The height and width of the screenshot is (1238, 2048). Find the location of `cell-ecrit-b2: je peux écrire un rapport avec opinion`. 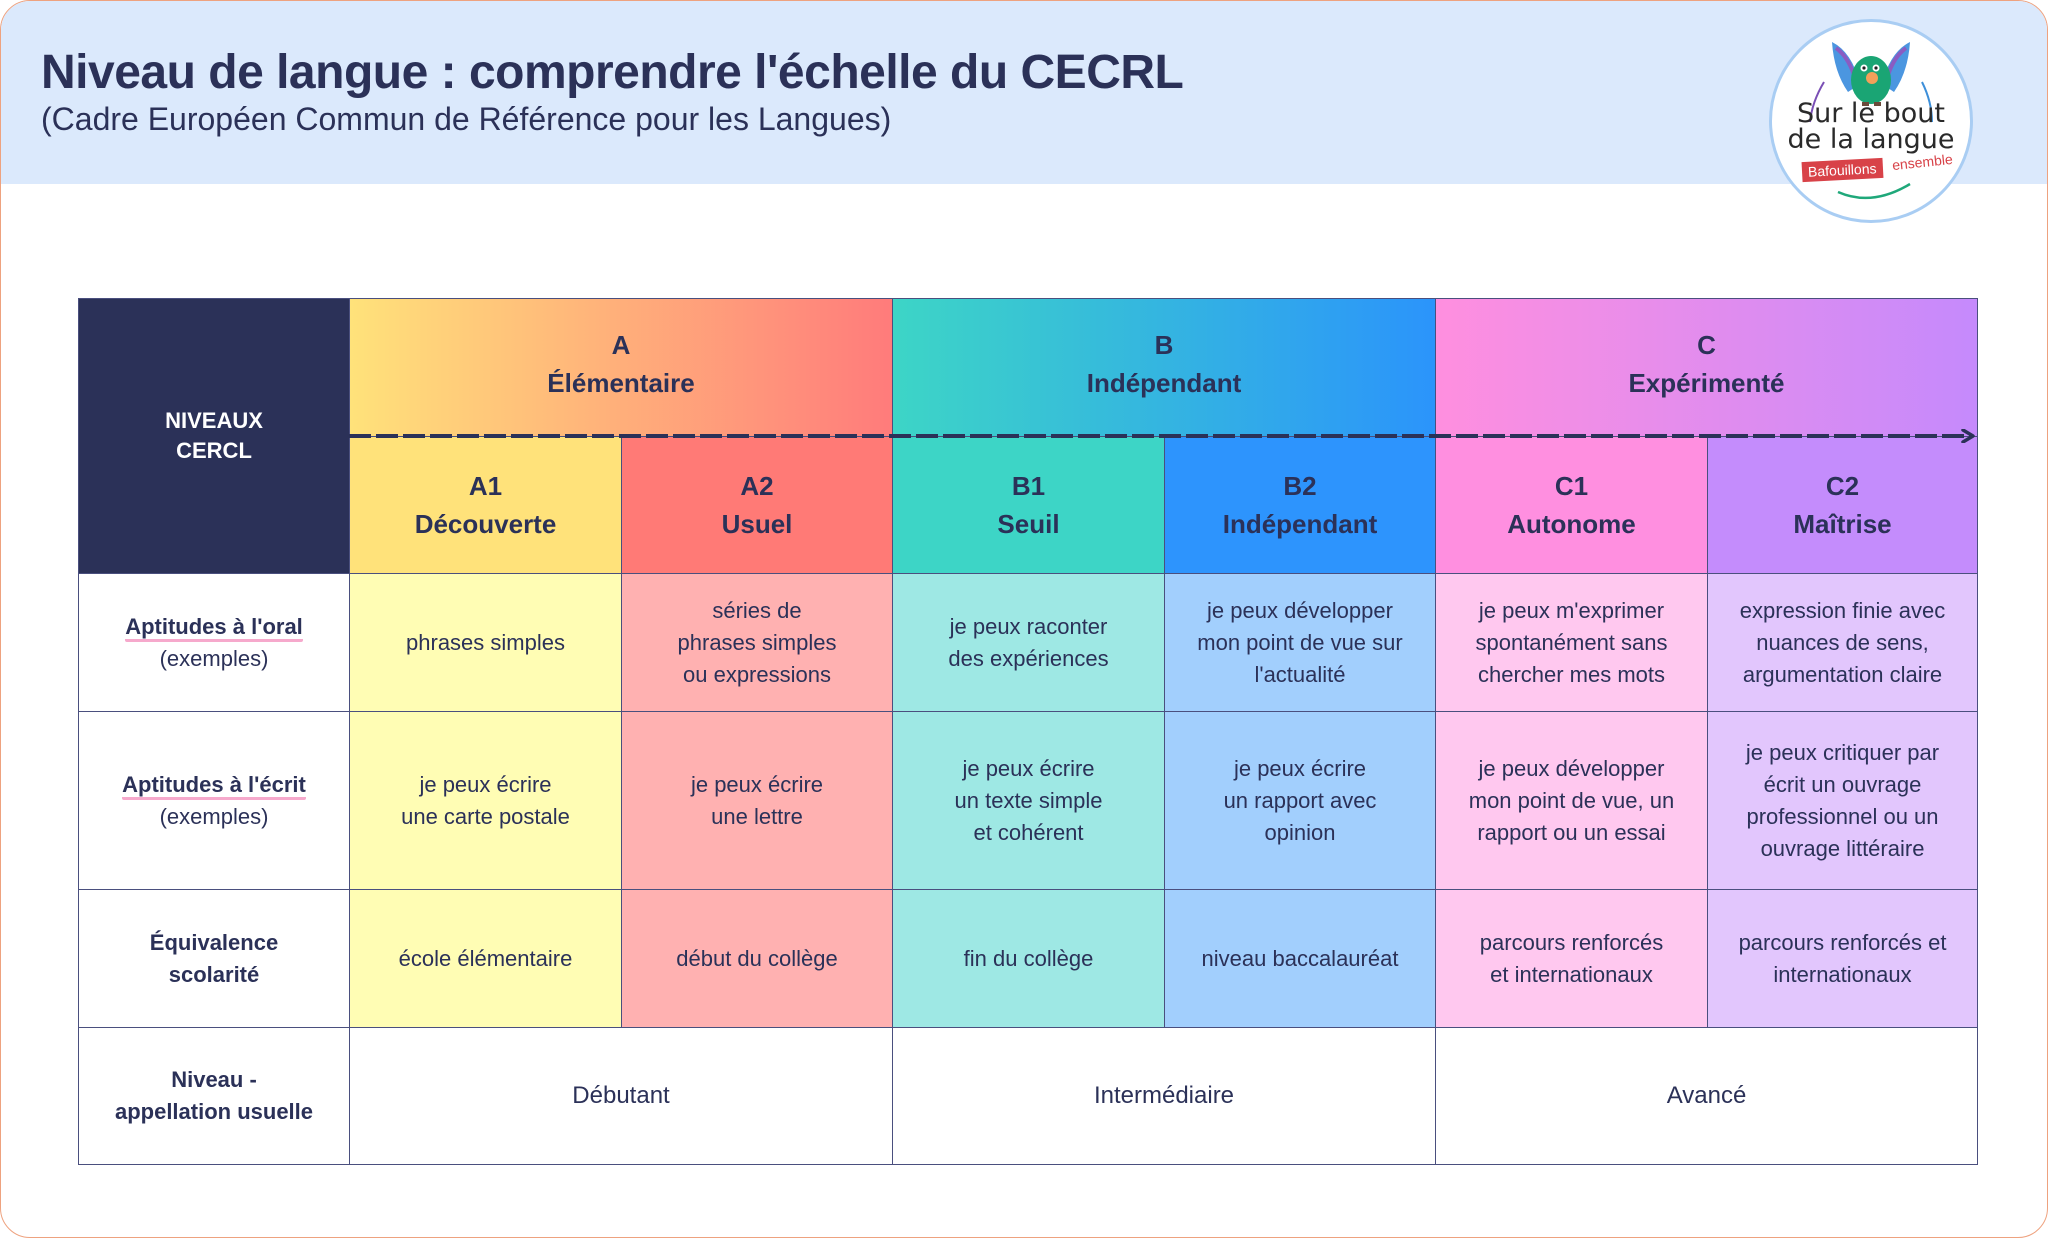

cell-ecrit-b2: je peux écrire un rapport avec opinion is located at coordinates (1300, 800).